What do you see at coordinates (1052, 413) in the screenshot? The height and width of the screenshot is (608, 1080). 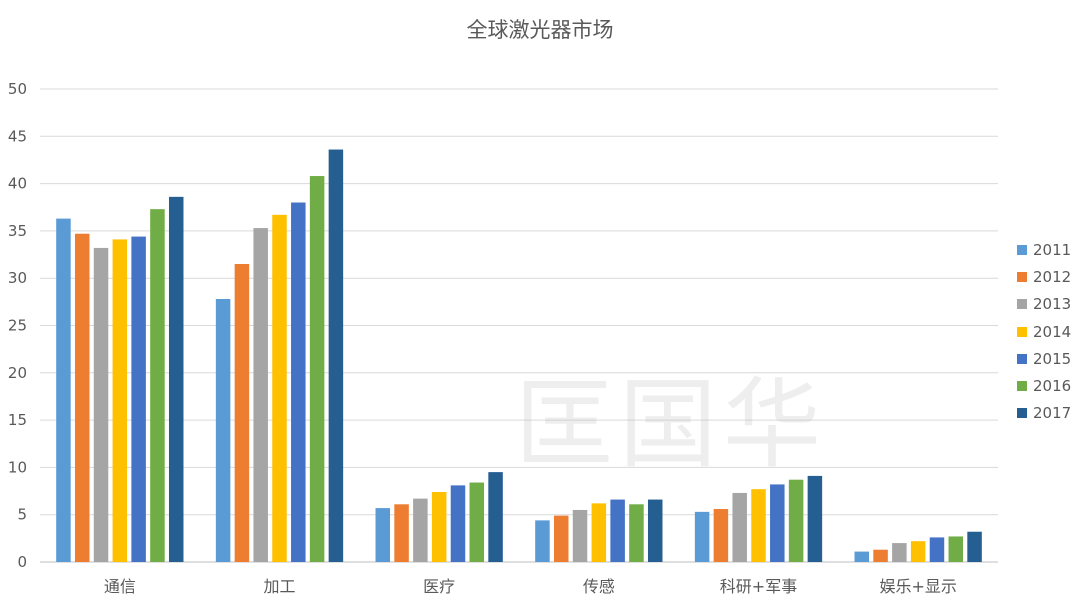 I see `legend-label: 2017` at bounding box center [1052, 413].